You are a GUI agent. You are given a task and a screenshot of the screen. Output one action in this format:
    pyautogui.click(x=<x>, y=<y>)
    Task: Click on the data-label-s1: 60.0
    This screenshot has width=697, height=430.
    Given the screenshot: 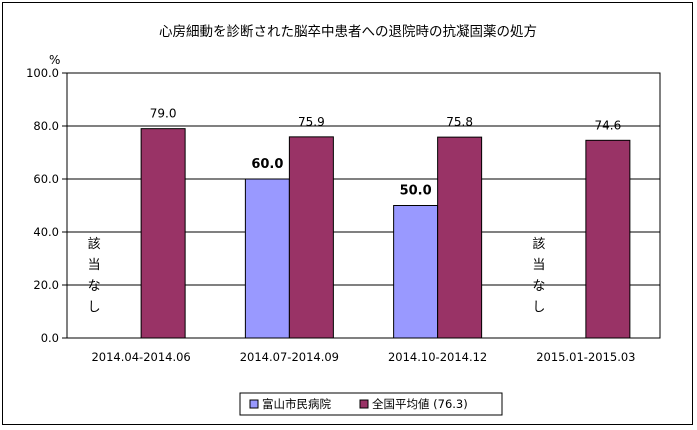 What is the action you would take?
    pyautogui.click(x=267, y=164)
    